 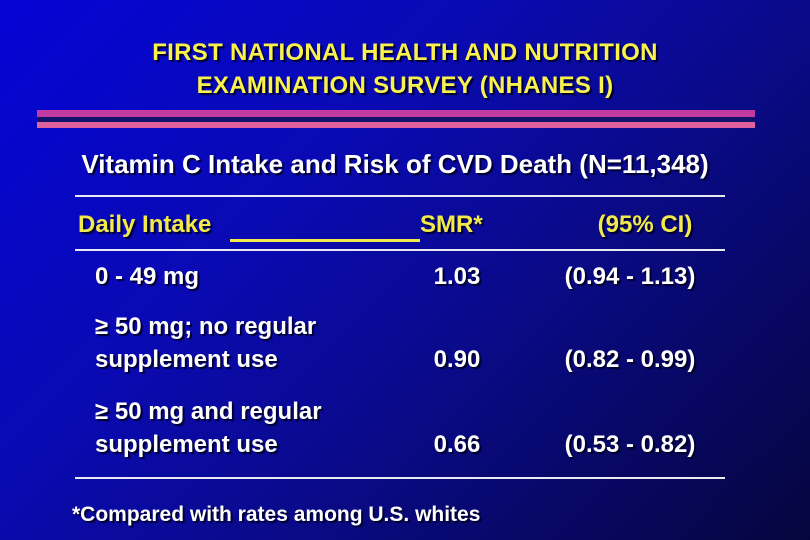 What do you see at coordinates (630, 276) in the screenshot?
I see `table-row-1-ci: (0.94 - 1.13)` at bounding box center [630, 276].